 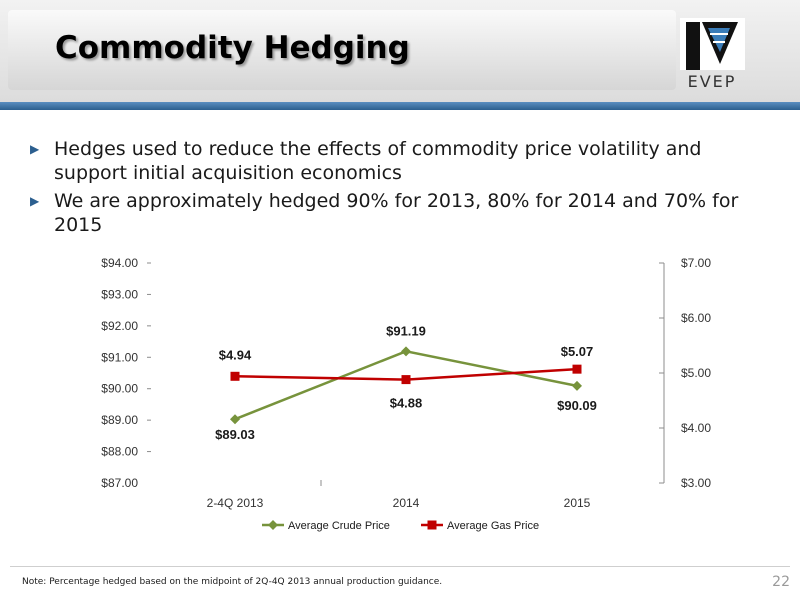 What do you see at coordinates (712, 44) in the screenshot?
I see `evep-logo-icon` at bounding box center [712, 44].